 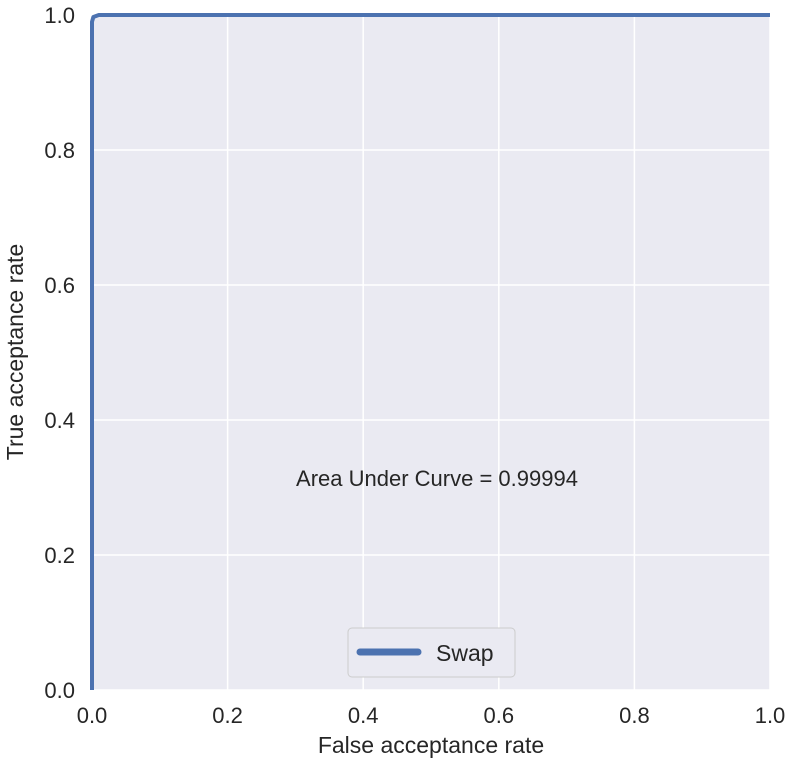 What do you see at coordinates (59, 555) in the screenshot?
I see `y-tick-label: 0.2` at bounding box center [59, 555].